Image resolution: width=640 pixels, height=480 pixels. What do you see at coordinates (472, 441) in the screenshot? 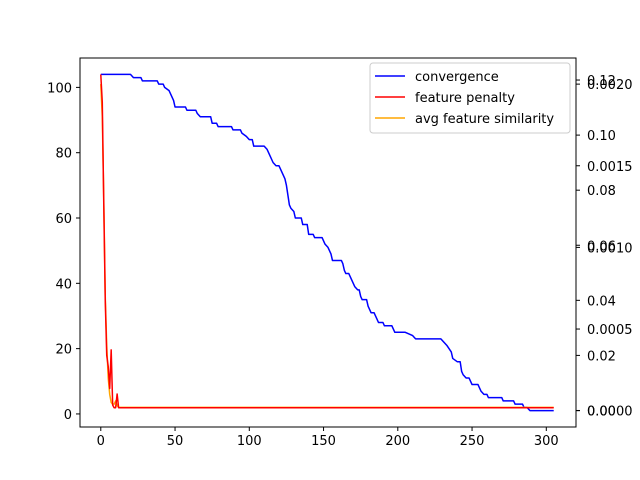
I see `x-tick-label: 250` at bounding box center [472, 441].